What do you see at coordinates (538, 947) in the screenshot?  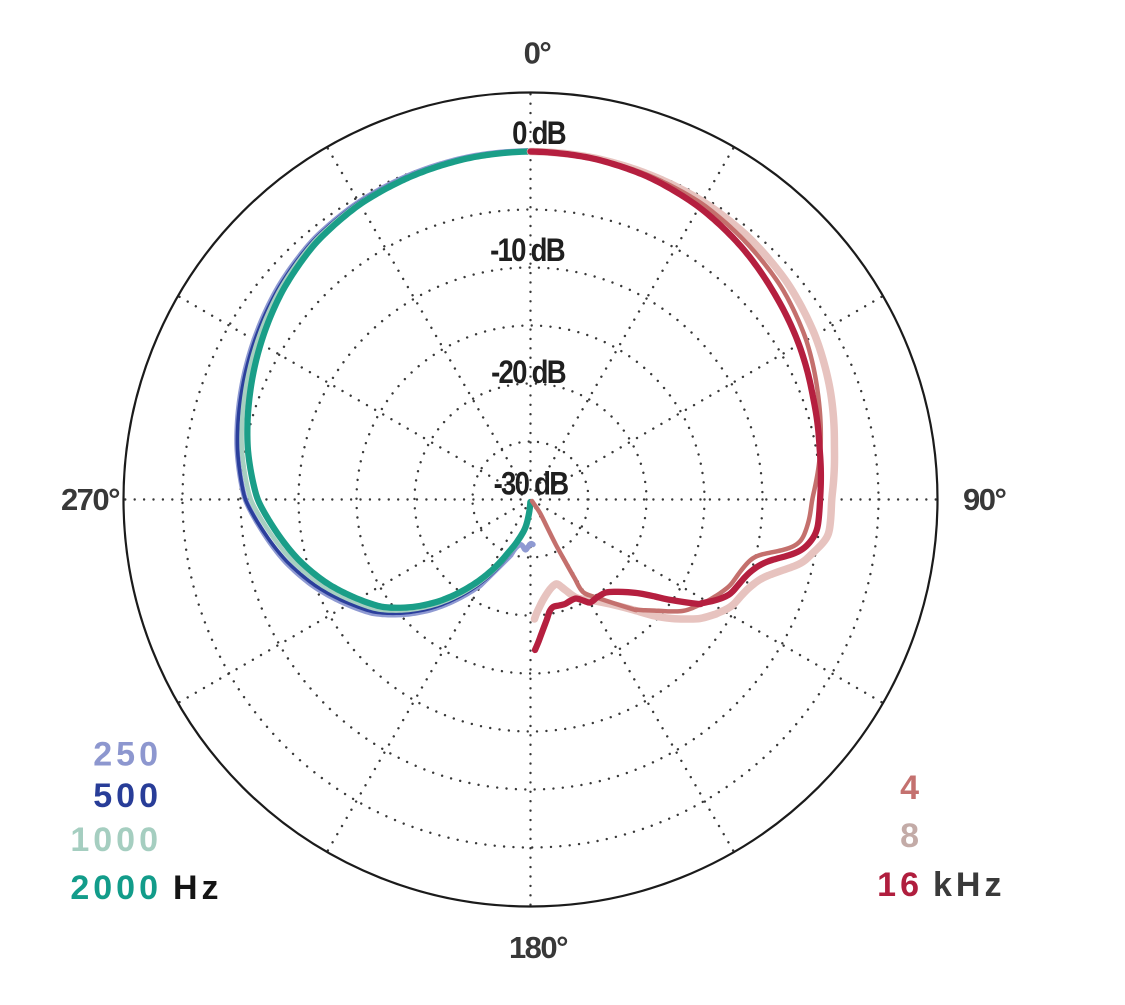 I see `svg-text: 180°` at bounding box center [538, 947].